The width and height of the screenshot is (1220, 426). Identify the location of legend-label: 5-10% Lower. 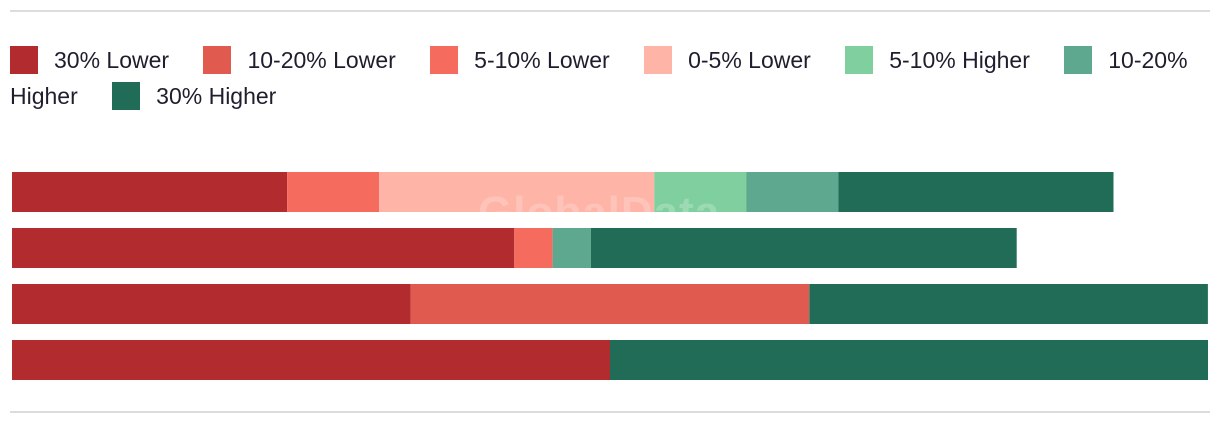
(542, 60).